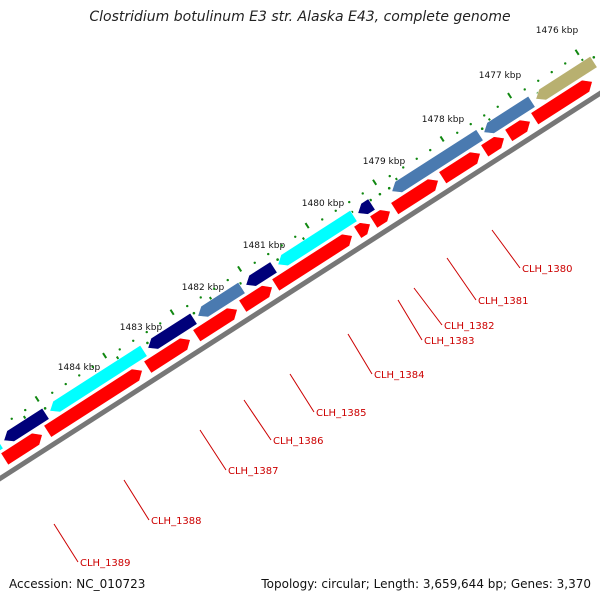 The height and width of the screenshot is (600, 600). I want to click on kbp-label: 1484 kbp, so click(79, 368).